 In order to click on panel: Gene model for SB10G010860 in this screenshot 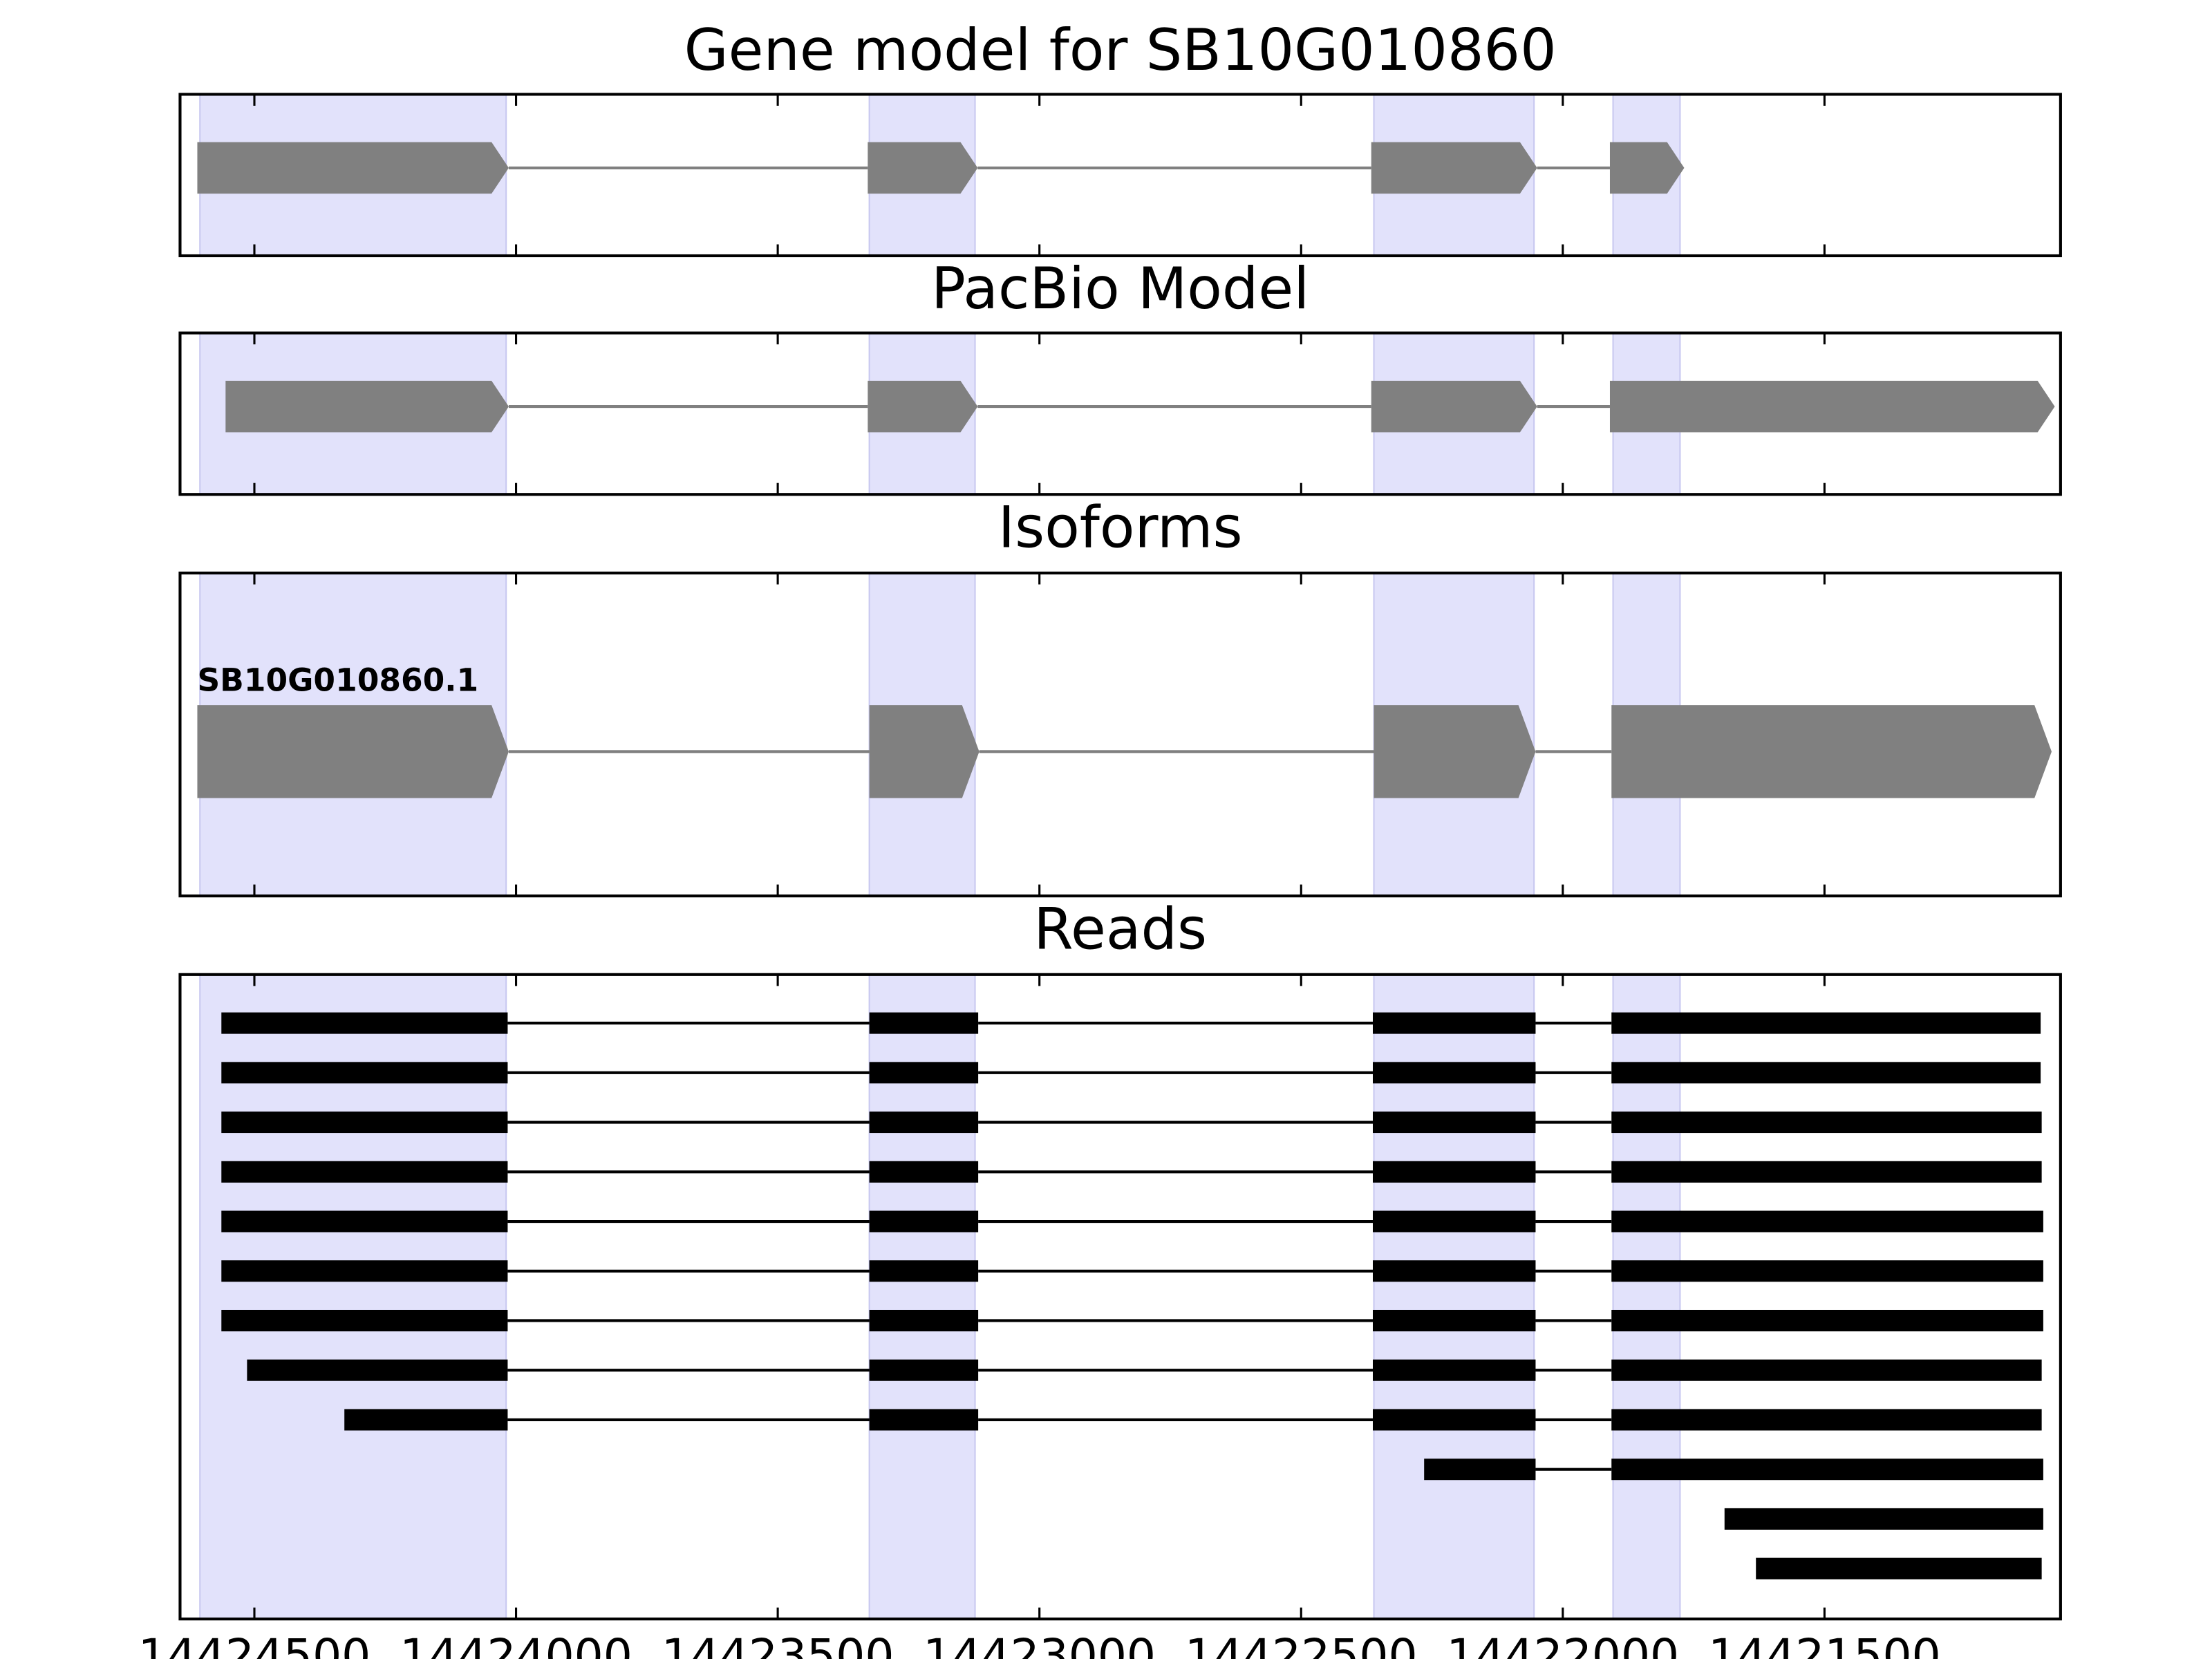, I will do `click(1120, 138)`.